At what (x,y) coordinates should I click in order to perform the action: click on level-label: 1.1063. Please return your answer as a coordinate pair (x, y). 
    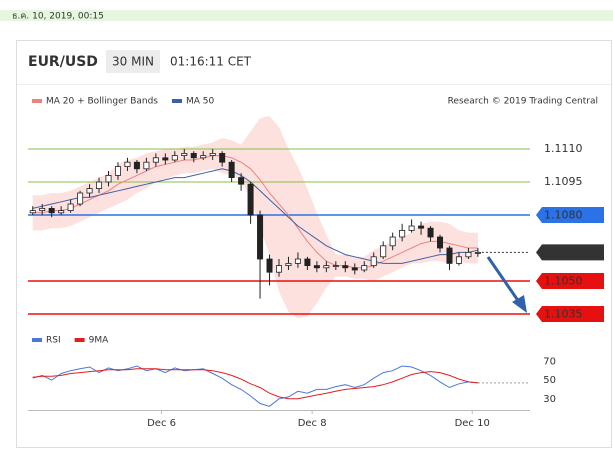
    Looking at the image, I should click on (563, 252).